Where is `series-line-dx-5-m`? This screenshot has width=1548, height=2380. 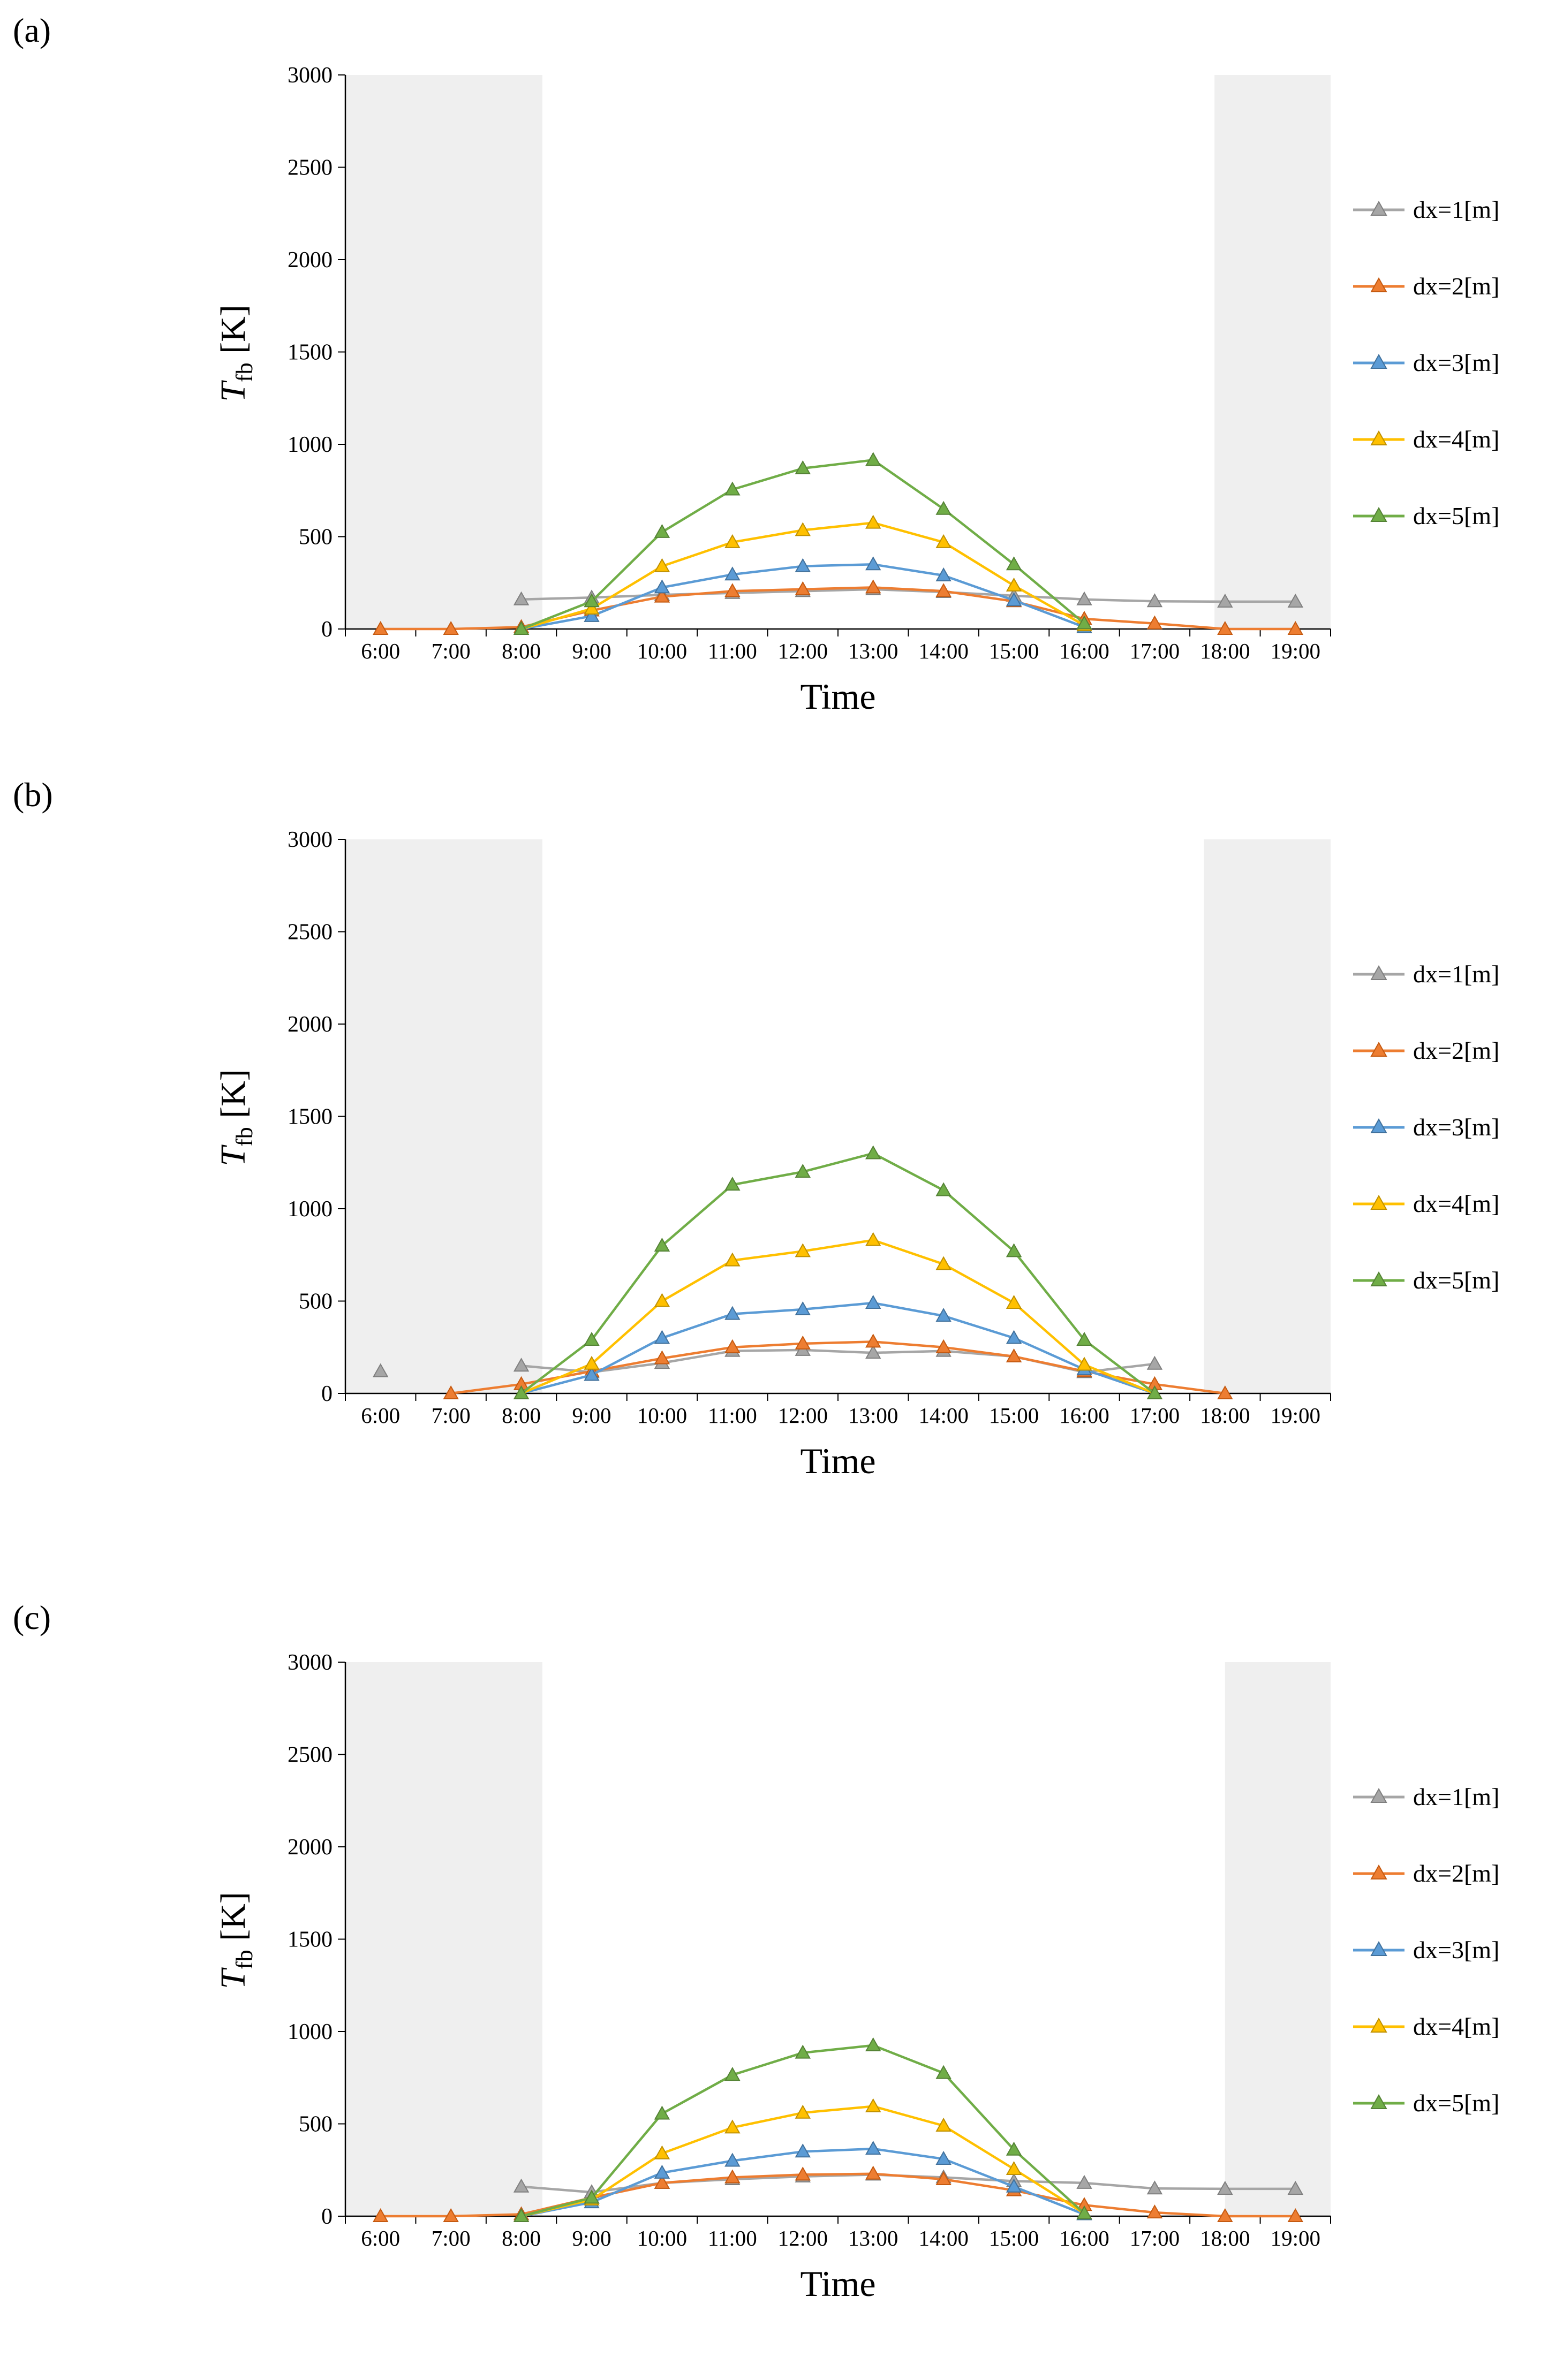
series-line-dx-5-m is located at coordinates (803, 545).